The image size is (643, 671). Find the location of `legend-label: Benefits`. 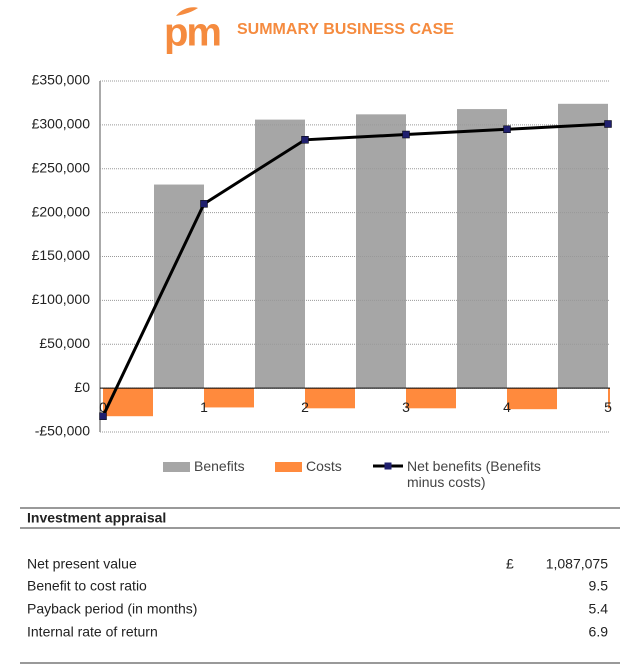

legend-label: Benefits is located at coordinates (219, 466).